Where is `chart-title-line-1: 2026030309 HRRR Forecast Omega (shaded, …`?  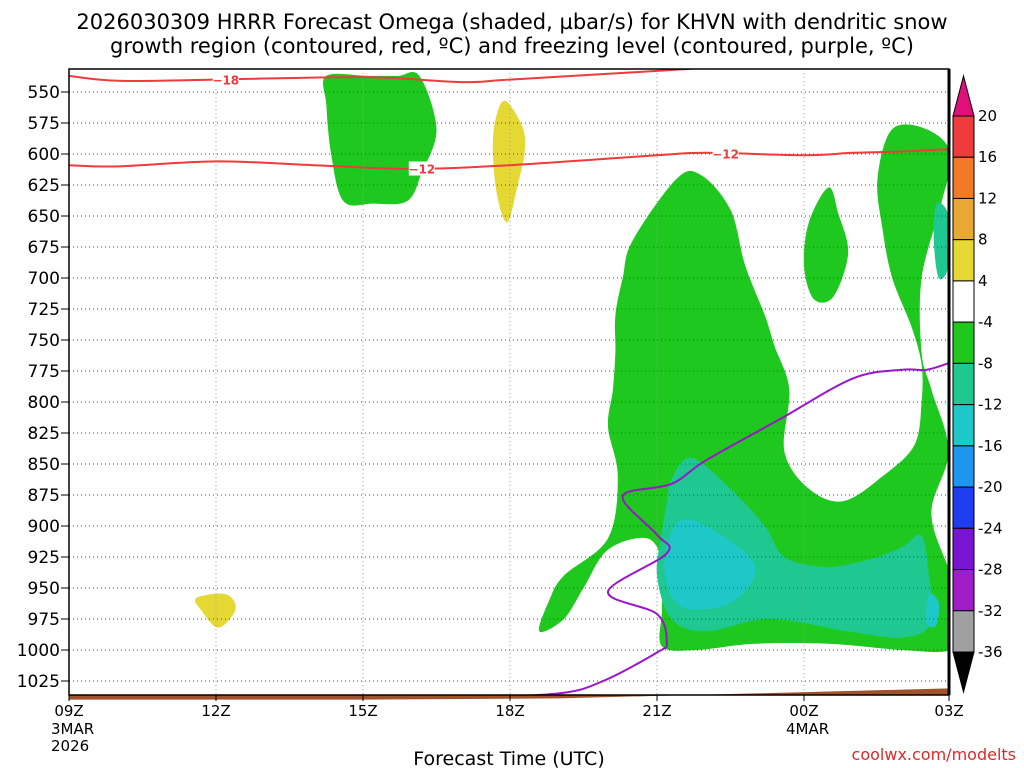 chart-title-line-1: 2026030309 HRRR Forecast Omega (shaded, … is located at coordinates (511, 22).